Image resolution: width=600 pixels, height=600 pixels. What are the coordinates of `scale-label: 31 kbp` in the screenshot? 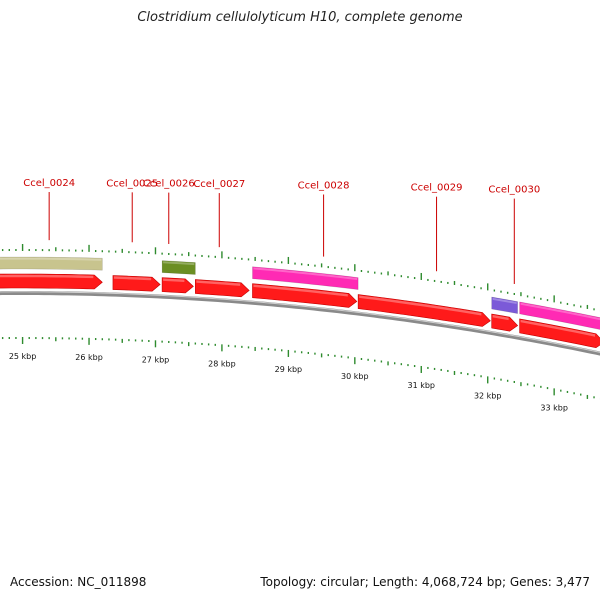 It's located at (422, 385).